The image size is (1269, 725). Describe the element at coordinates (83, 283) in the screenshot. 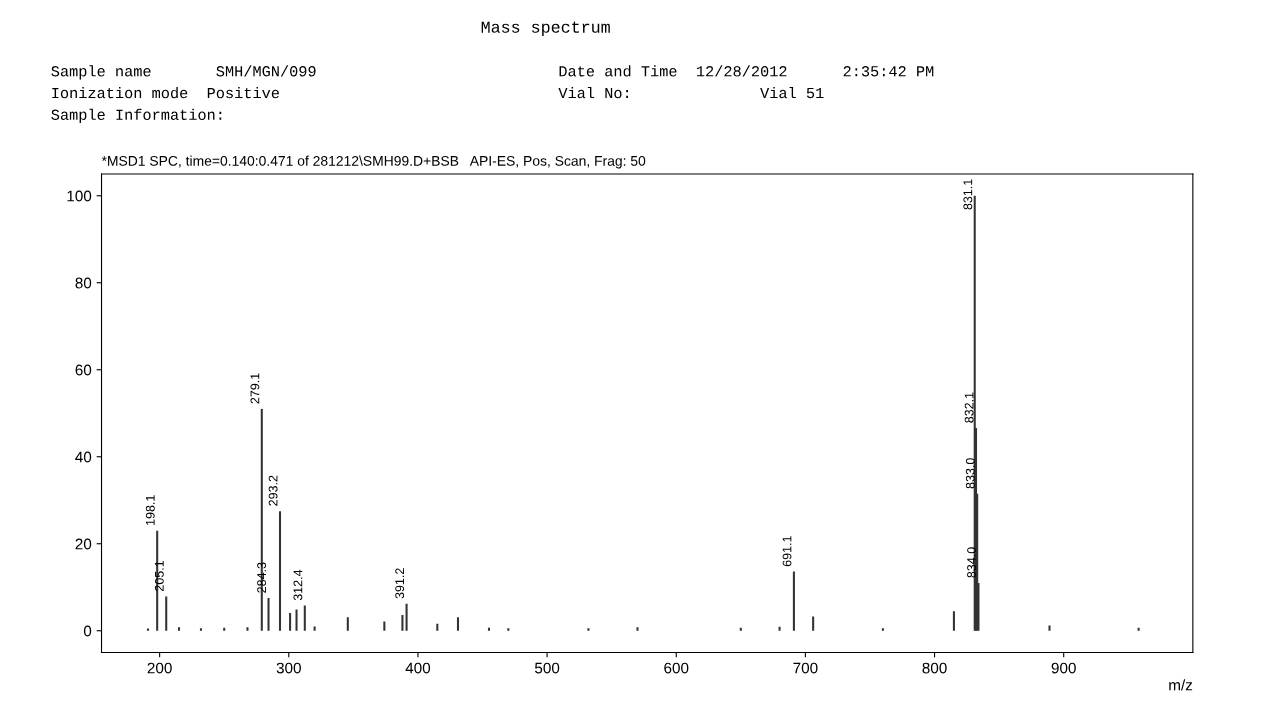

I see `y-tick-label: 80` at that location.